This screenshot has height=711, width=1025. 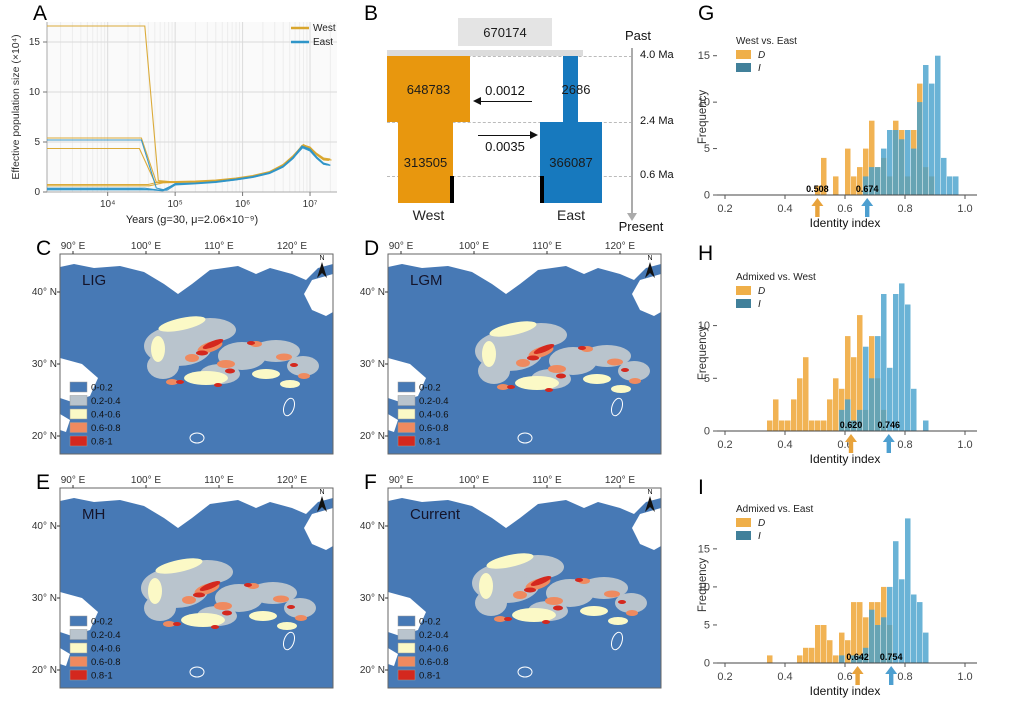 I want to click on svg-text: Frequency, so click(x=703, y=585).